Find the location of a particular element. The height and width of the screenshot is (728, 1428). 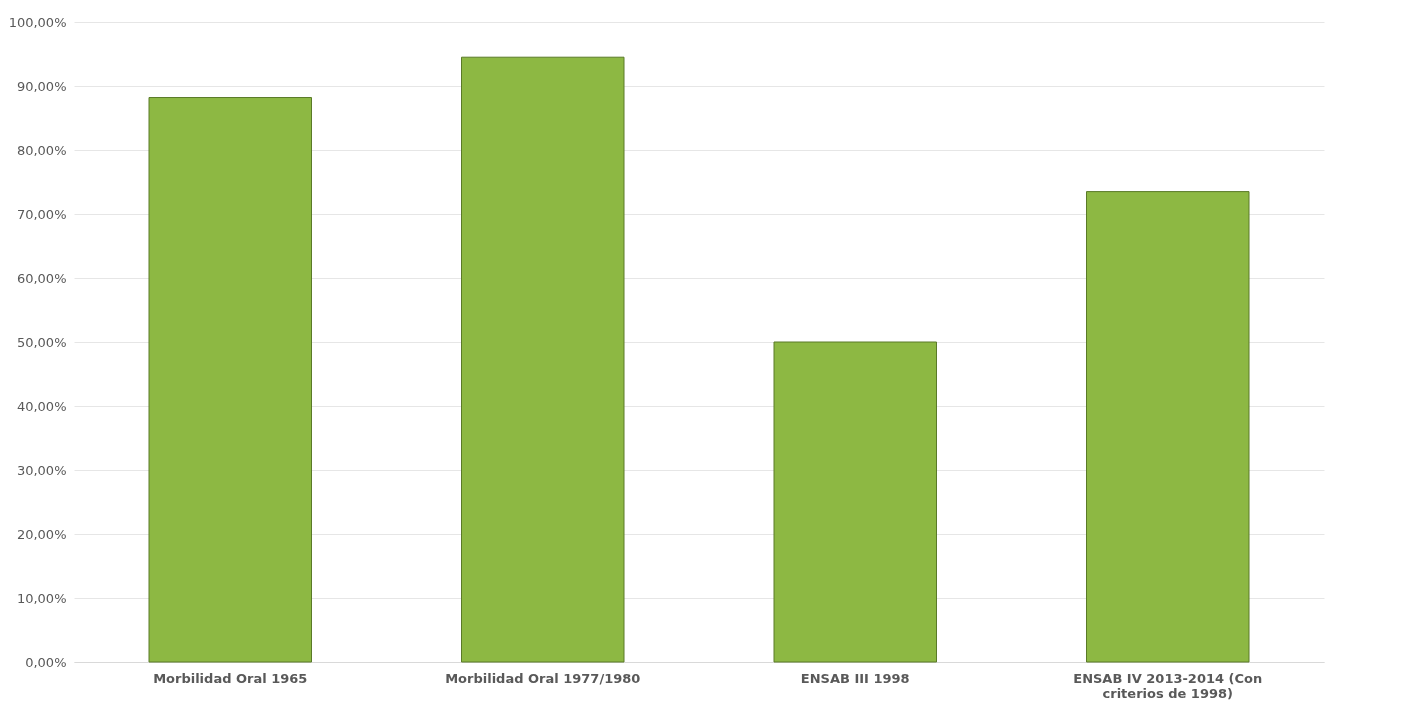

y-tick-label: 80,00% is located at coordinates (41, 150).